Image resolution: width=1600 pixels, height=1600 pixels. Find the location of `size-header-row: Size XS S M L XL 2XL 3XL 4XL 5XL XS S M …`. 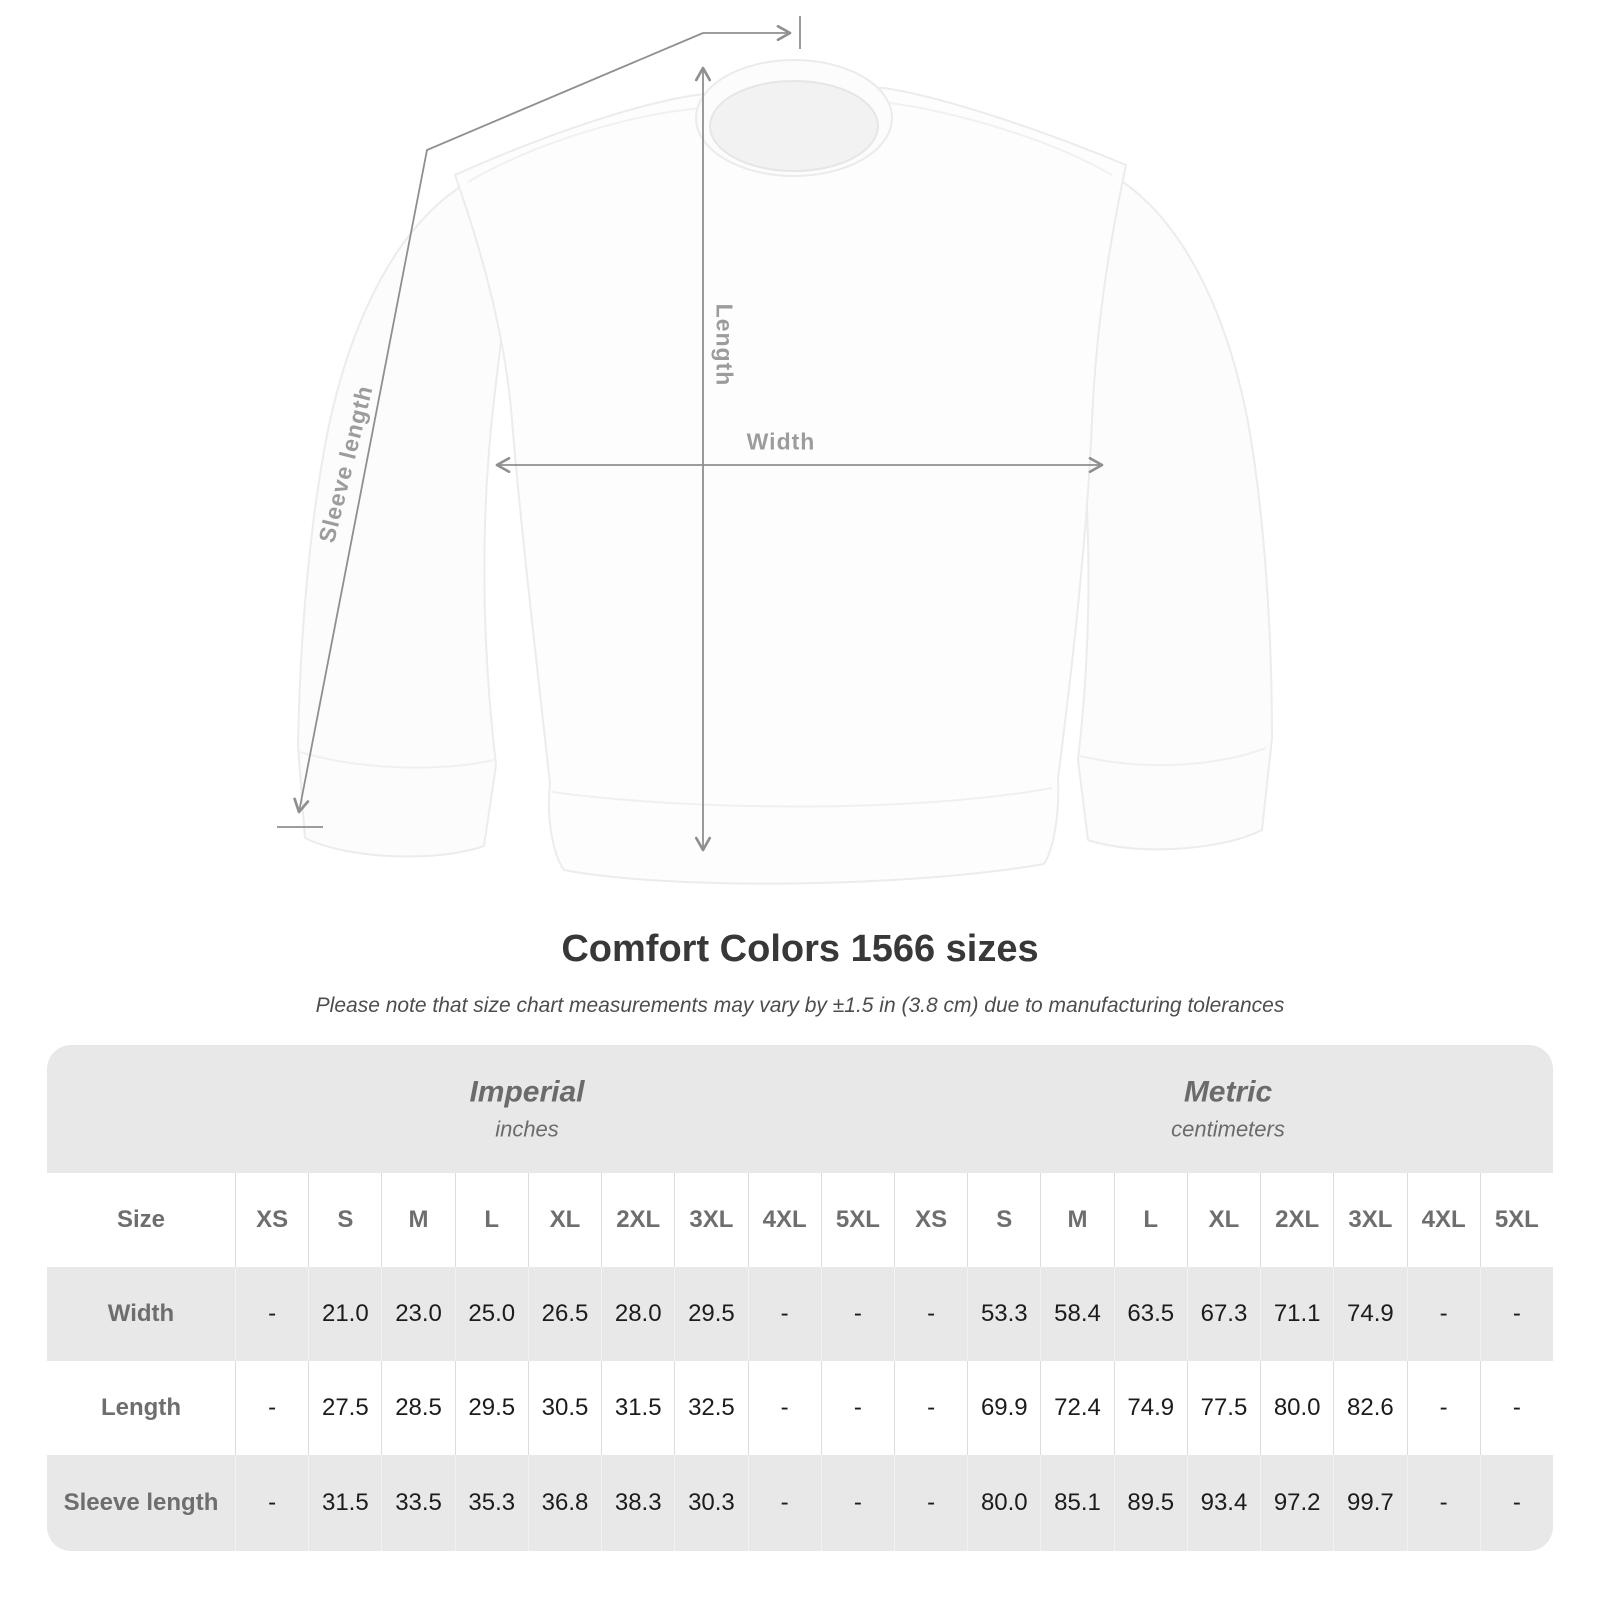

size-header-row: Size XS S M L XL 2XL 3XL 4XL 5XL XS S M … is located at coordinates (800, 1220).